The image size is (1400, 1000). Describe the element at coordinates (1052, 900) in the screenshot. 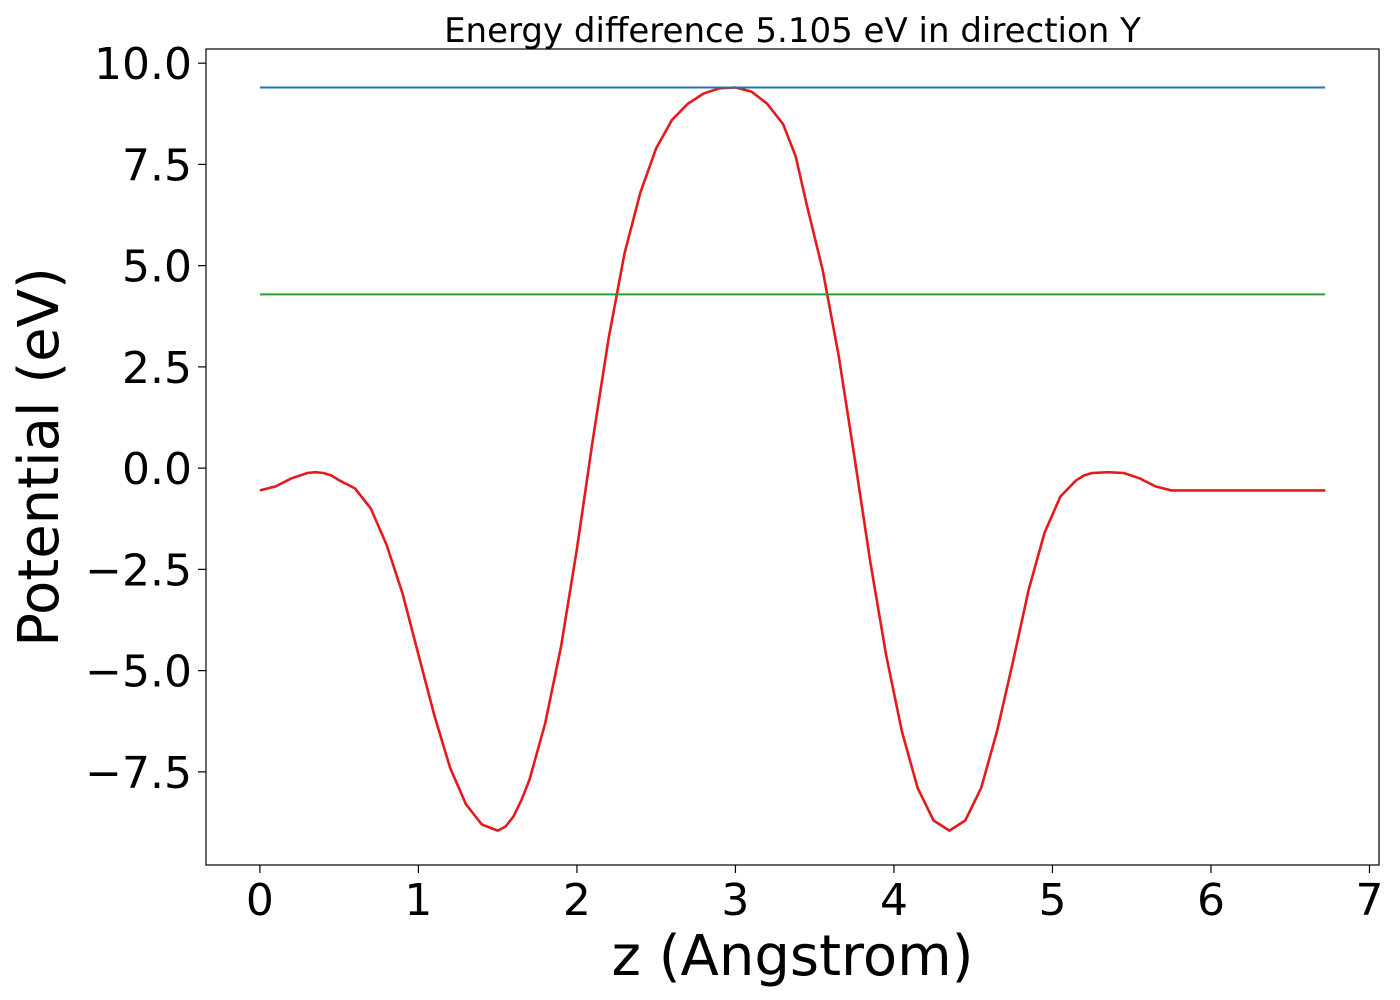

I see `x-tick-label: 5` at that location.